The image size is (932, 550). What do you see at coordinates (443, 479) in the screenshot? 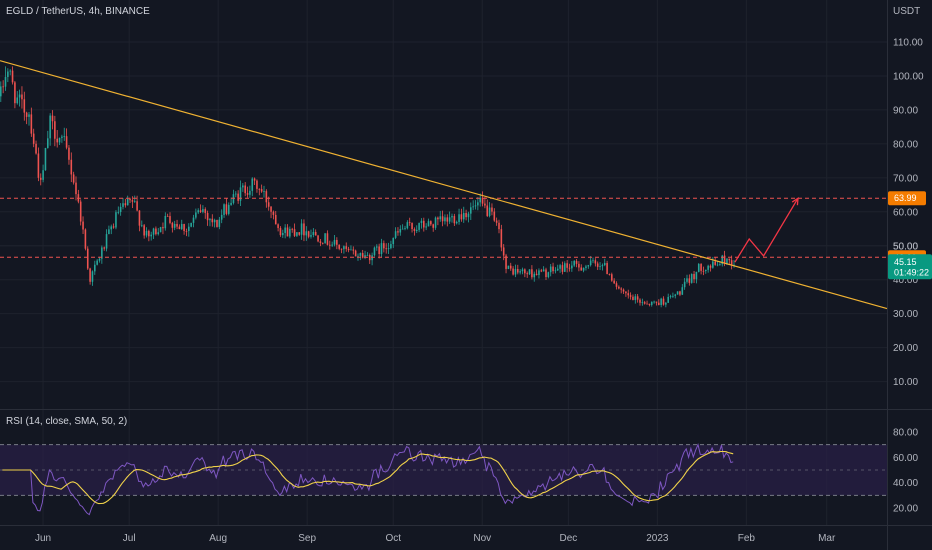
I see `rsi-pane` at bounding box center [443, 479].